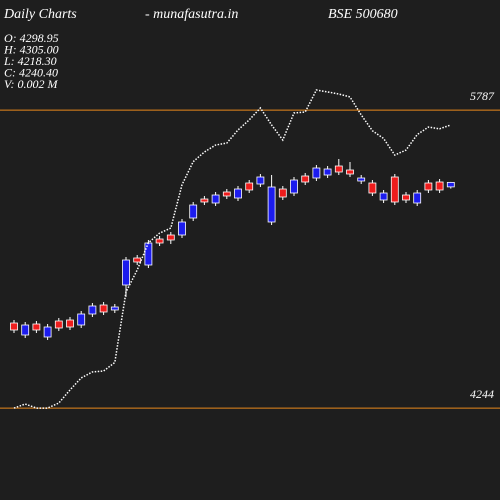  I want to click on site-name: - munafasutra.in, so click(191, 14).